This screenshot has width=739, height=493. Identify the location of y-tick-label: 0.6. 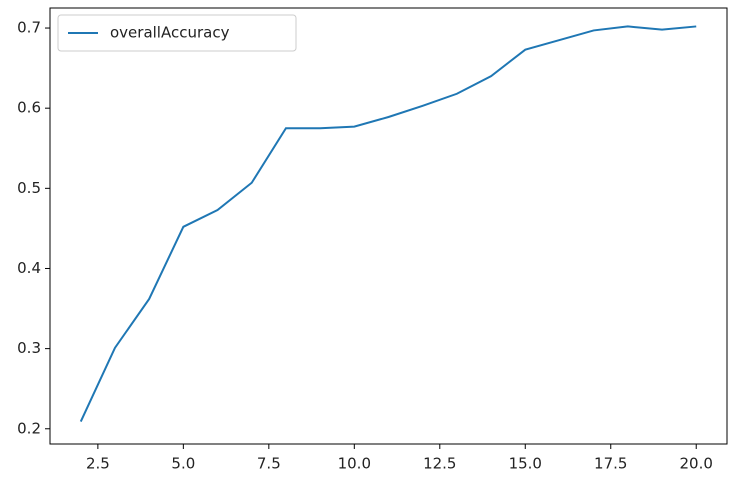
(29, 108).